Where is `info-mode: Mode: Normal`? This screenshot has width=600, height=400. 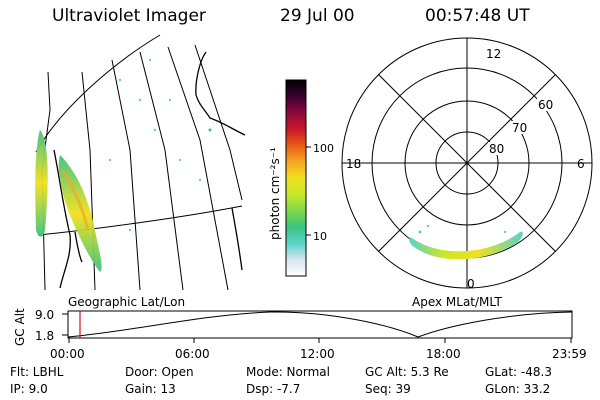 info-mode: Mode: Normal is located at coordinates (288, 372).